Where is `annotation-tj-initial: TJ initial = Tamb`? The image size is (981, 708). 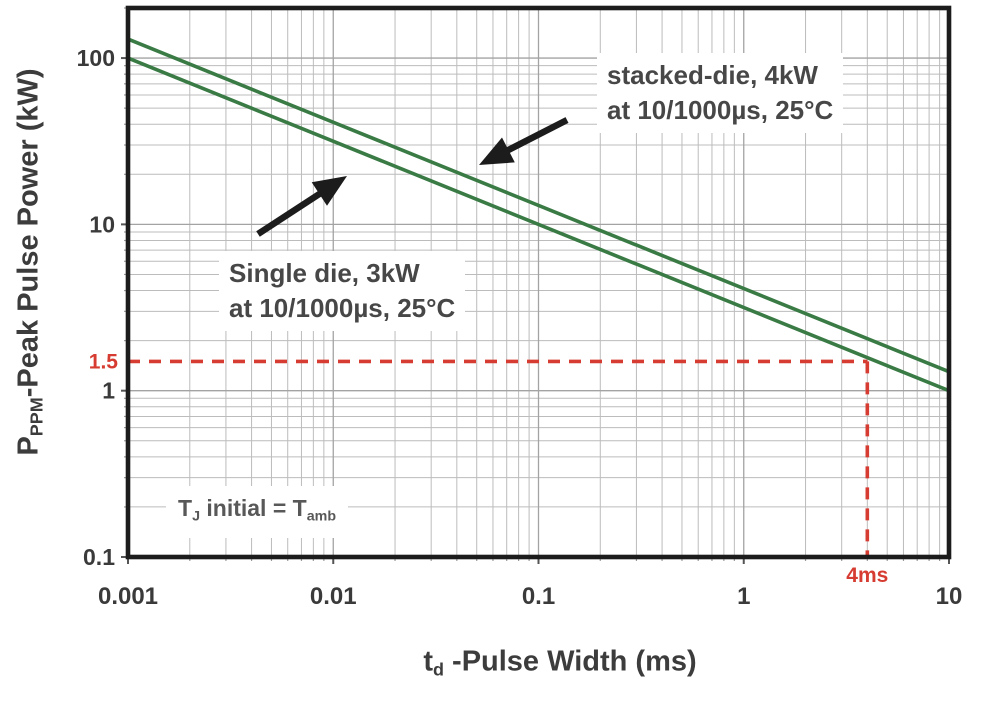
annotation-tj-initial: TJ initial = Tamb is located at coordinates (257, 512).